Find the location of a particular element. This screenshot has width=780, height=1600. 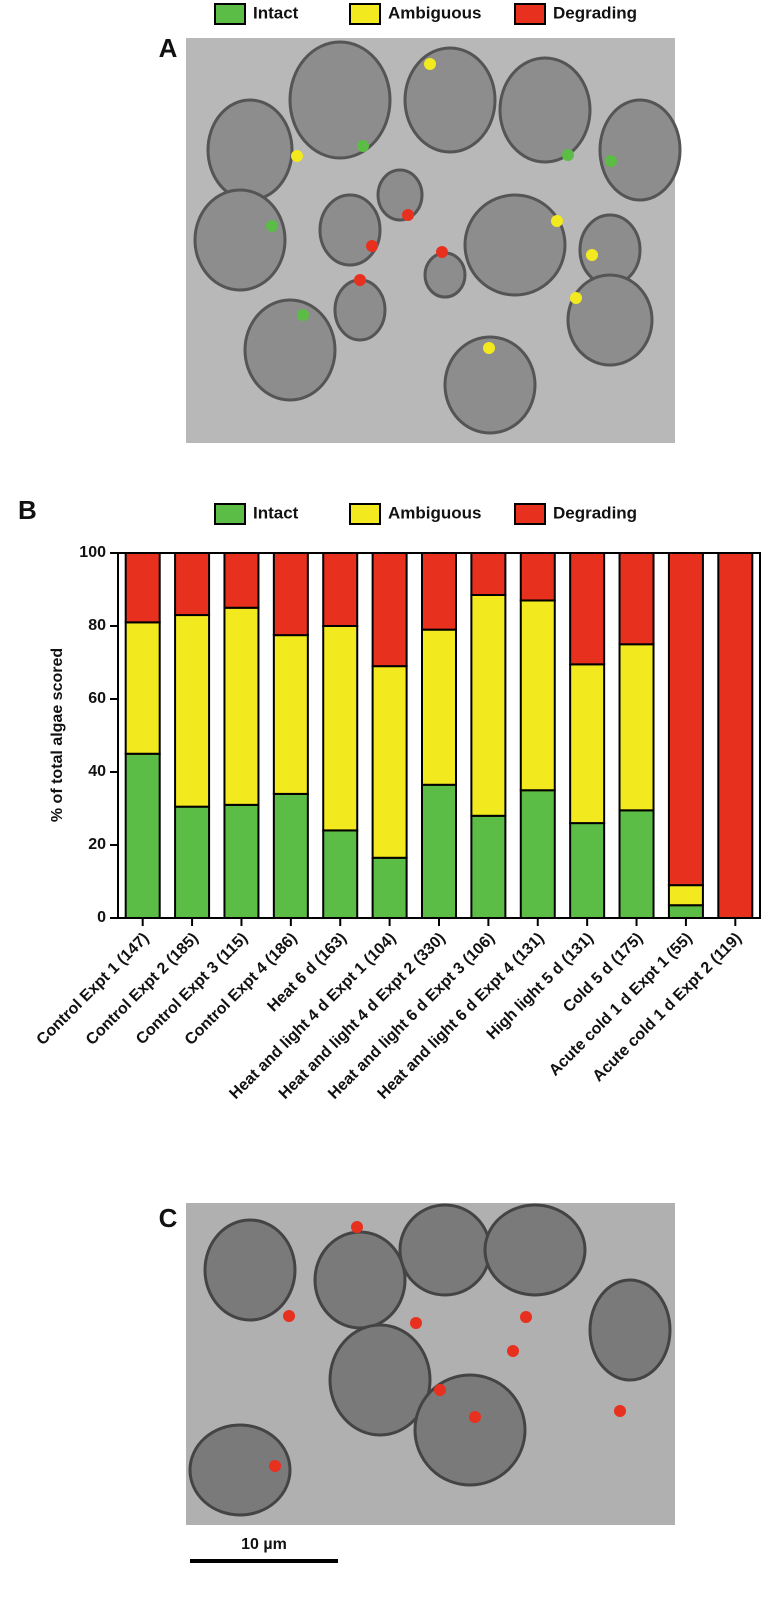

y-tick-label: 60 is located at coordinates (97, 698).